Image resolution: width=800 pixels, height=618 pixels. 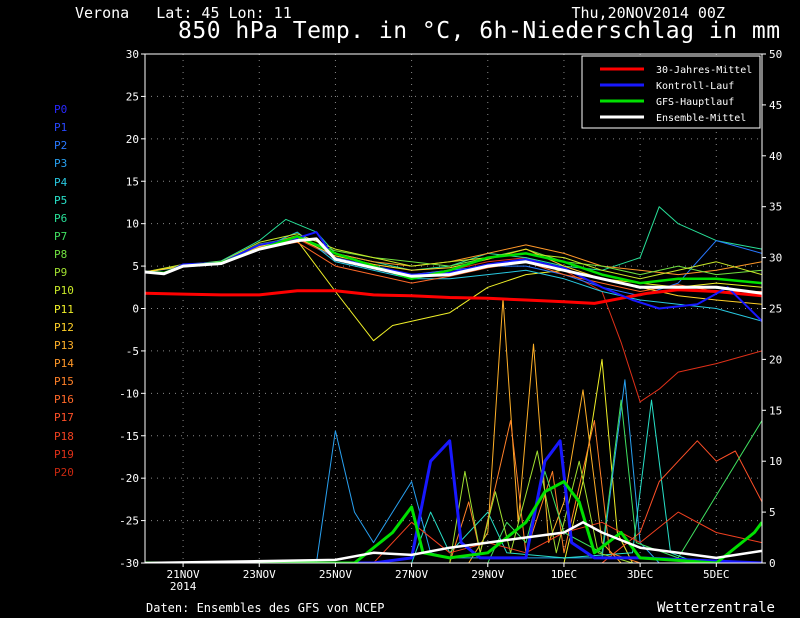 What do you see at coordinates (61, 236) in the screenshot?
I see `member-label-p7: P7` at bounding box center [61, 236].